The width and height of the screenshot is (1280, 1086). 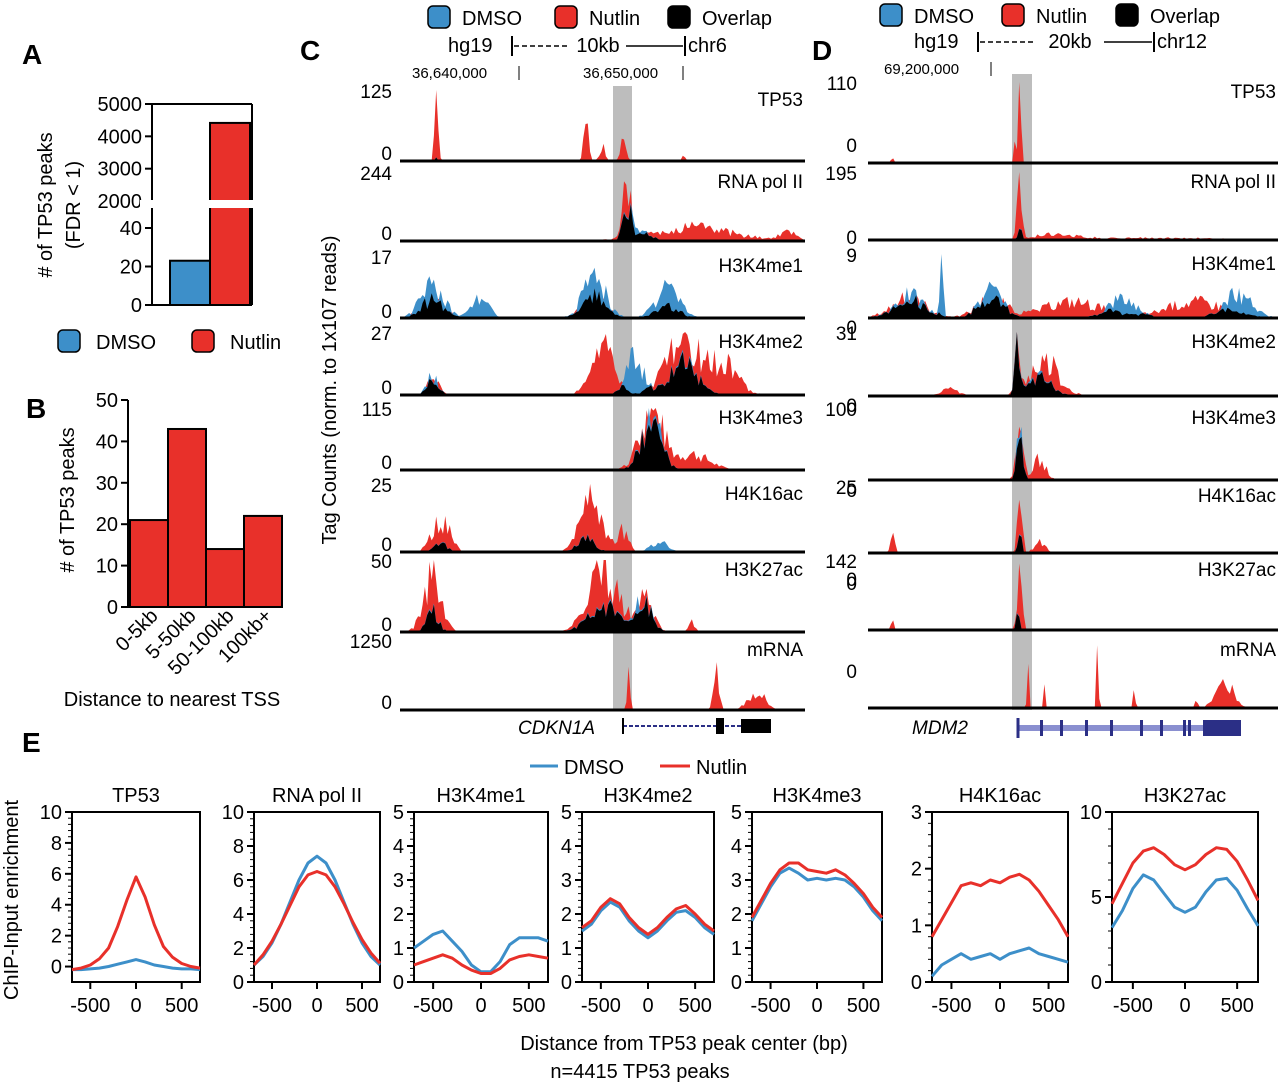 I want to click on bar-100kb+, so click(x=263, y=561).